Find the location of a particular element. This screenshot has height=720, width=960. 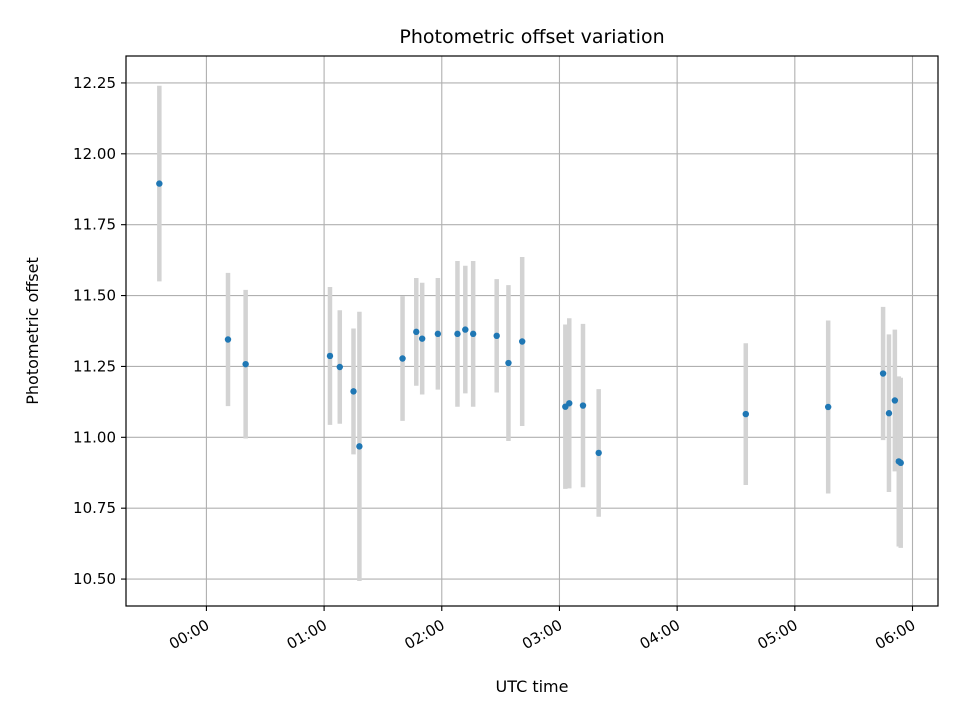

y-tick-label: 12.00 is located at coordinates (94, 154).